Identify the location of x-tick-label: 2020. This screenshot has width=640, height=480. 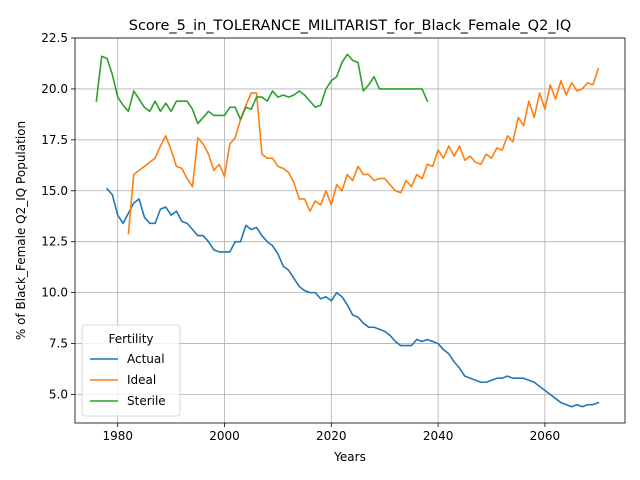
(331, 436).